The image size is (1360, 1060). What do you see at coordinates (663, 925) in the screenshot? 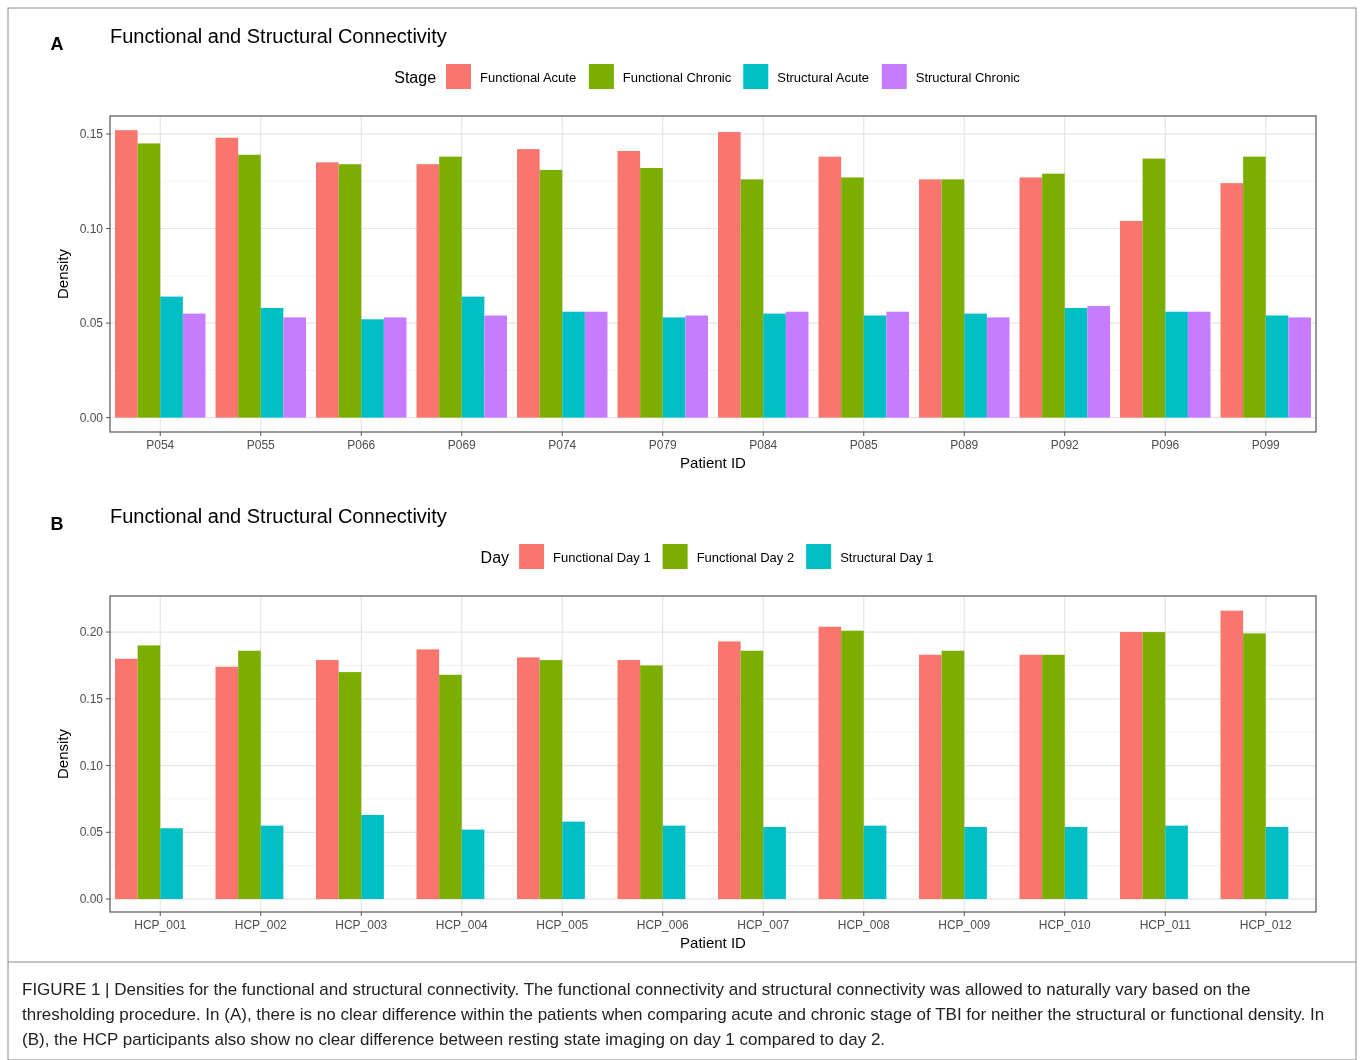
I see `x-tick-label: HCP_006` at bounding box center [663, 925].